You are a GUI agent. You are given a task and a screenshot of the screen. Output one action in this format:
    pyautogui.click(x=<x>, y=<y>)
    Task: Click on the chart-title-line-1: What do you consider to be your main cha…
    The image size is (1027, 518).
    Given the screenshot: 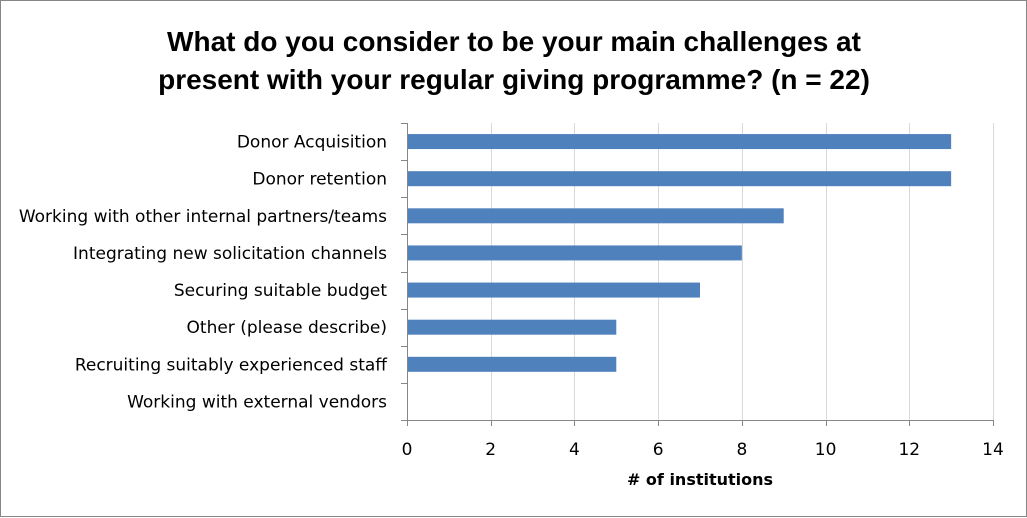 What is the action you would take?
    pyautogui.click(x=514, y=41)
    